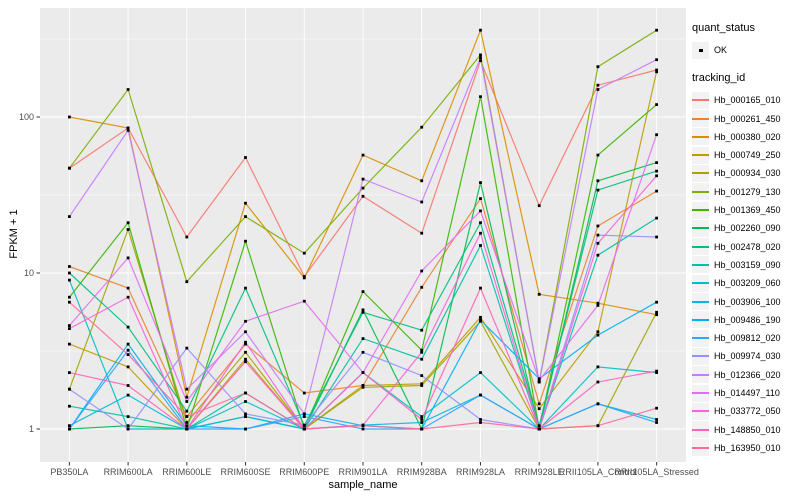 The height and width of the screenshot is (500, 800). What do you see at coordinates (656, 472) in the screenshot?
I see `x-tick-label: RRII105LA_Stressed` at bounding box center [656, 472].